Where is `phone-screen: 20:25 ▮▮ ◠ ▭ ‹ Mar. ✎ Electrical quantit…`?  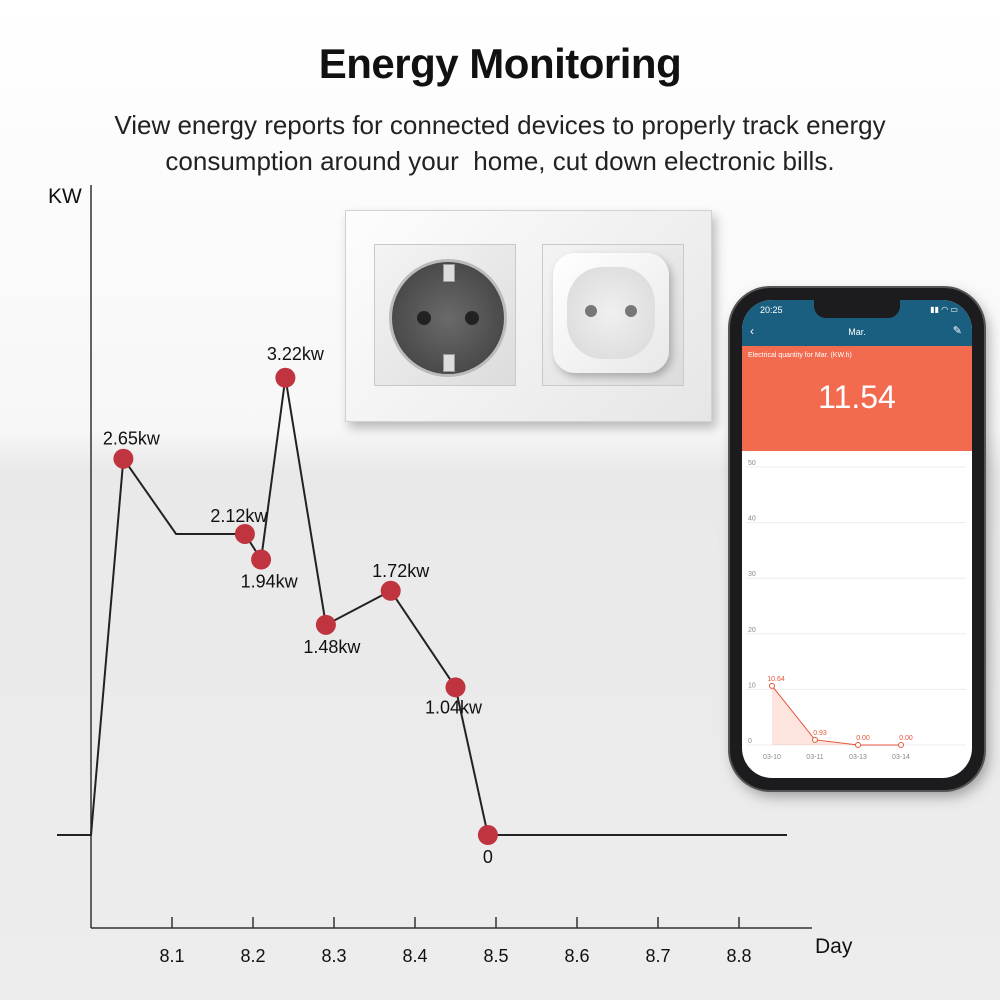
phone-screen: 20:25 ▮▮ ◠ ▭ ‹ Mar. ✎ Electrical quantit… is located at coordinates (857, 539).